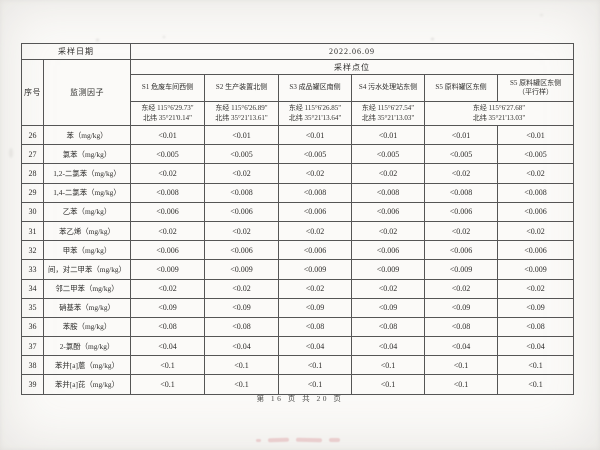 Image resolution: width=600 pixels, height=450 pixels. Describe the element at coordinates (87, 231) in the screenshot. I see `factor-cell: 苯乙烯（mg/kg）` at that location.